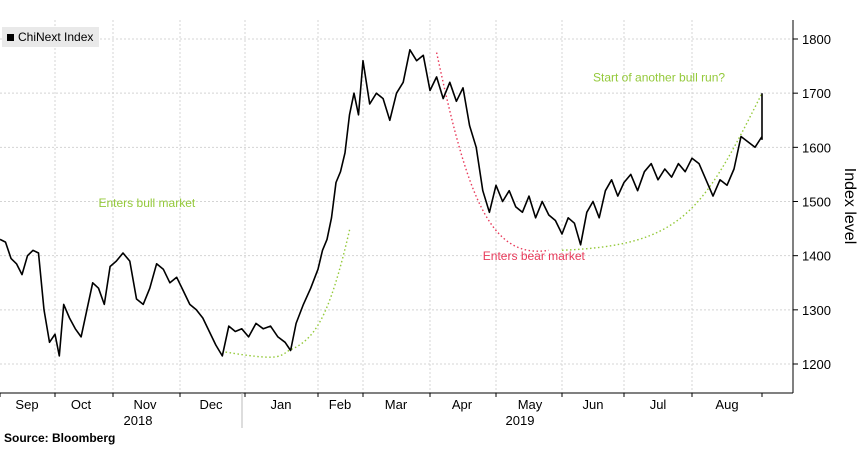 The height and width of the screenshot is (459, 860). I want to click on x-tick-label: May, so click(530, 404).